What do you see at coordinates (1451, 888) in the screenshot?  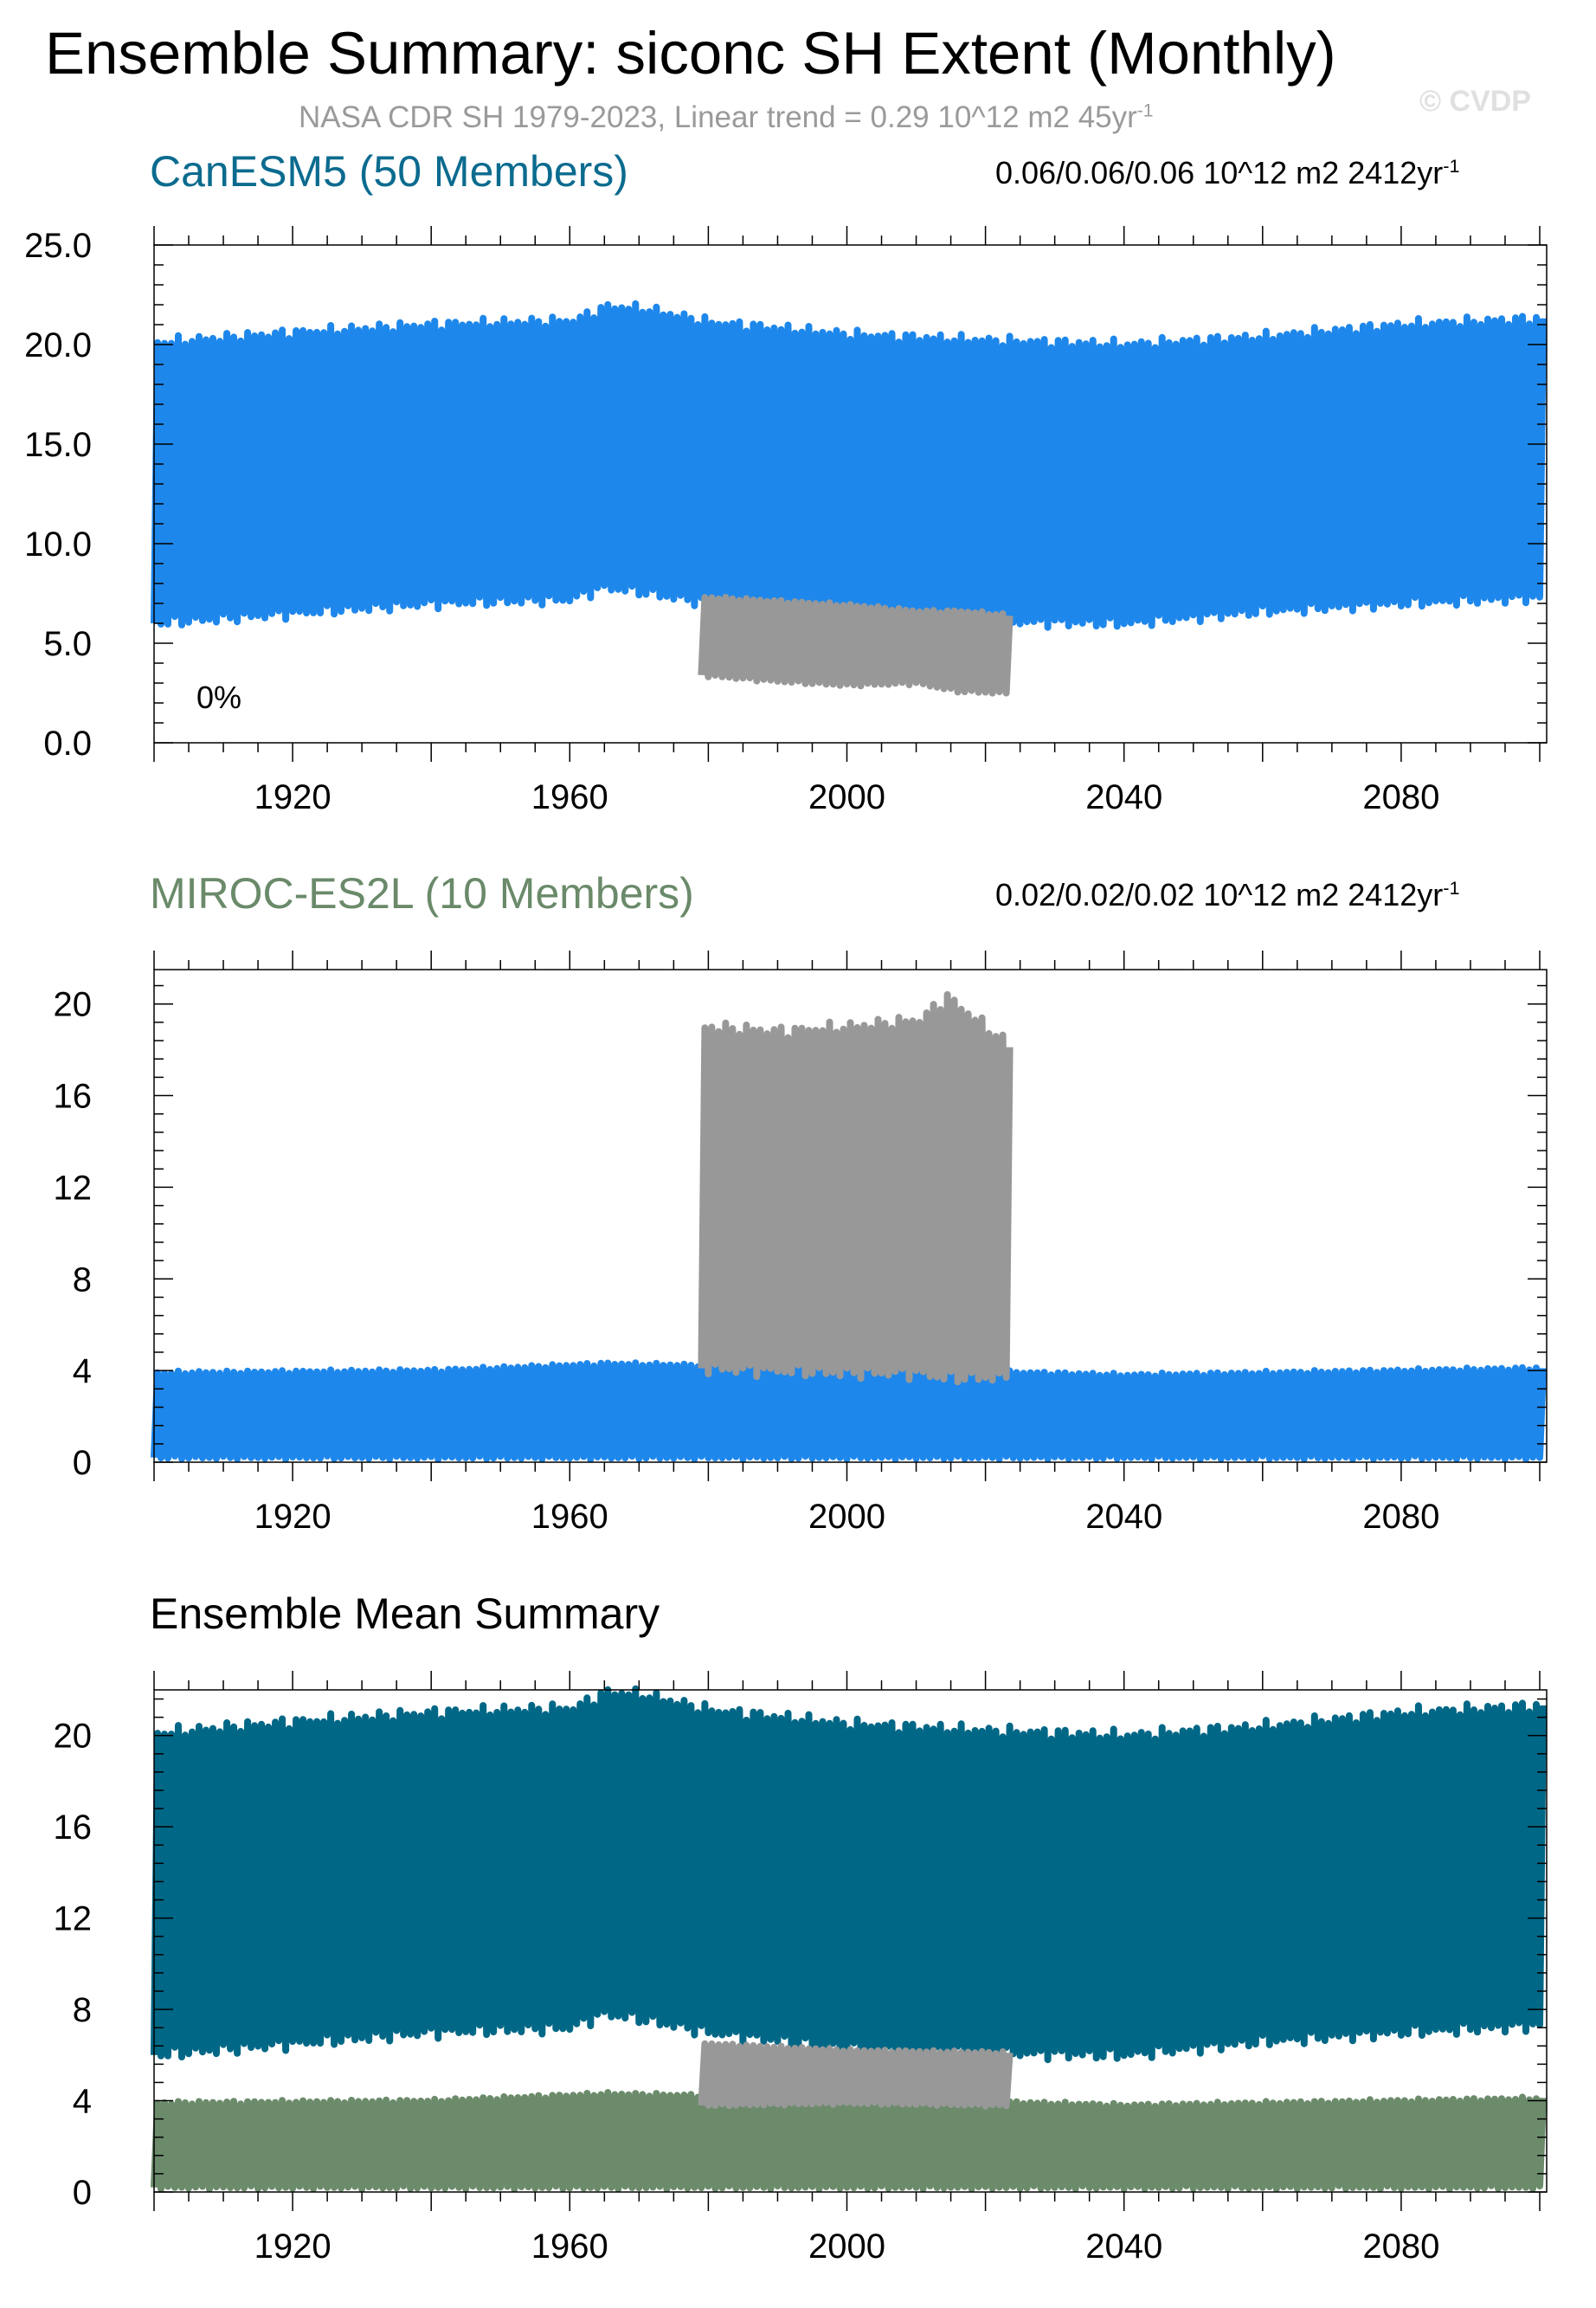 I see `panel-2-stat-exponent: -1` at bounding box center [1451, 888].